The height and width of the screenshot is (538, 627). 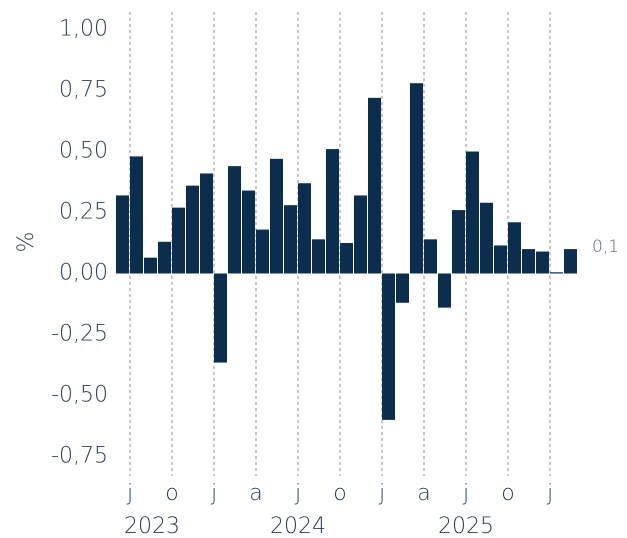 What do you see at coordinates (83, 90) in the screenshot?
I see `y-tick-label: 0,75` at bounding box center [83, 90].